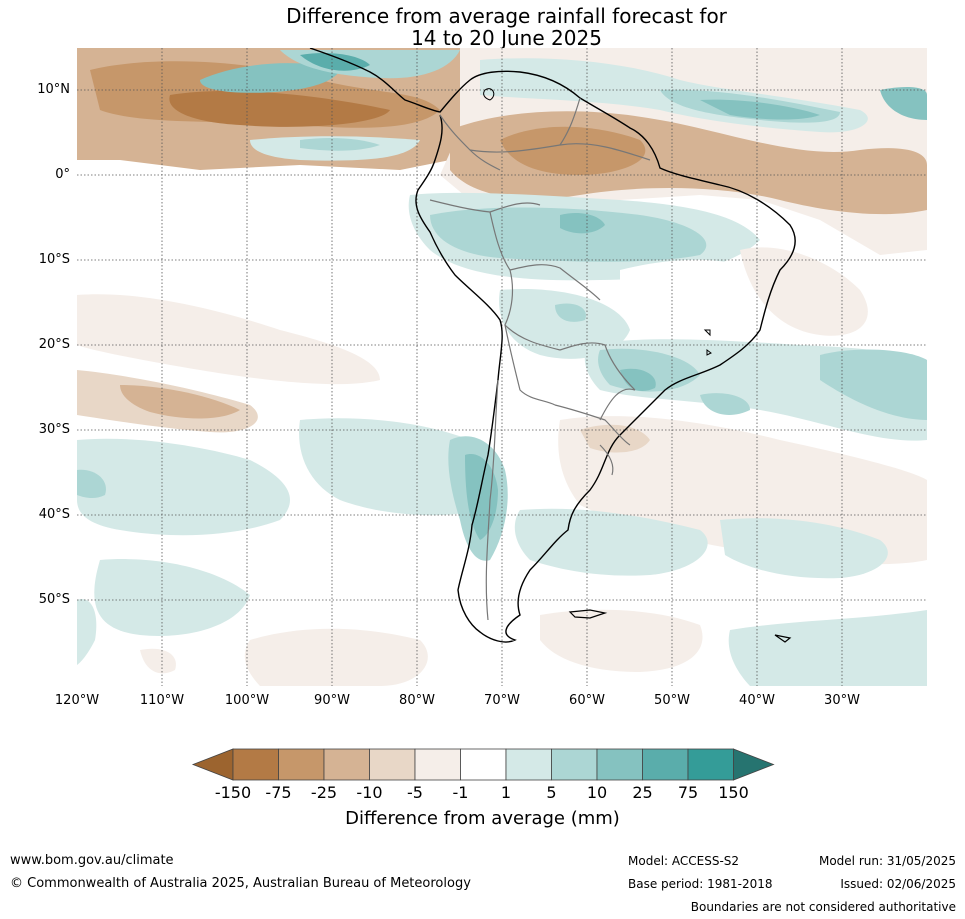 The height and width of the screenshot is (919, 965). I want to click on colorbar-tick-label: -25, so click(324, 792).